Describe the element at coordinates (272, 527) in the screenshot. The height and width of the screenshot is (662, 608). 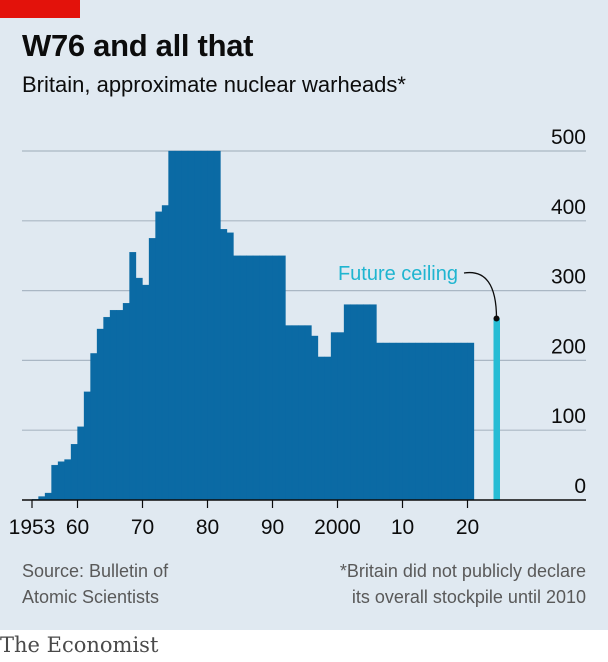
I see `x-tick-label: 90` at that location.